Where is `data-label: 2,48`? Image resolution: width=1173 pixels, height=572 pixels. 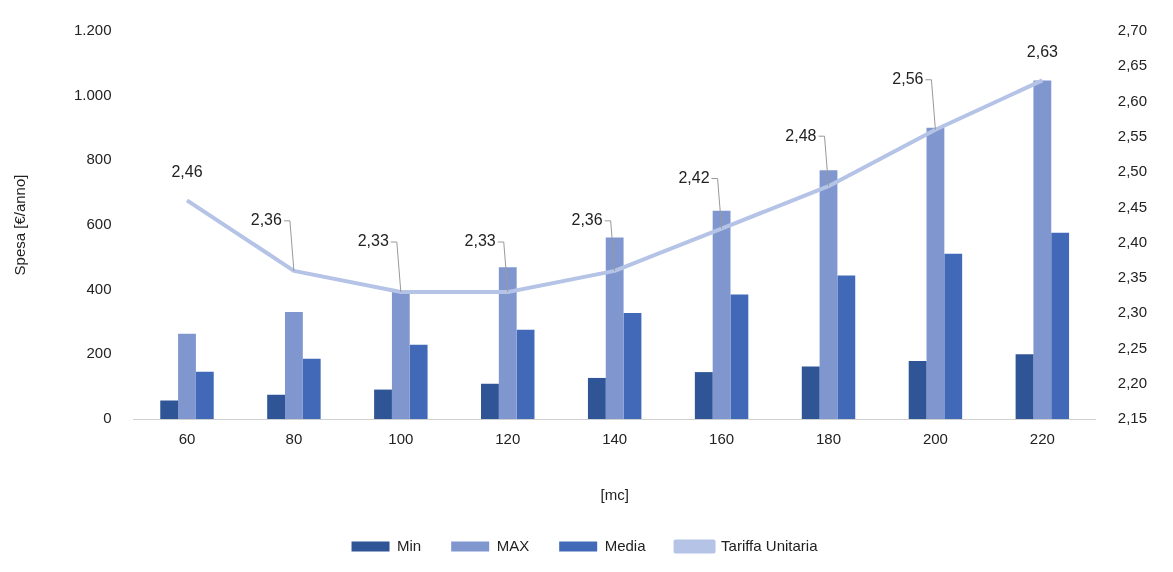 data-label: 2,48 is located at coordinates (801, 135).